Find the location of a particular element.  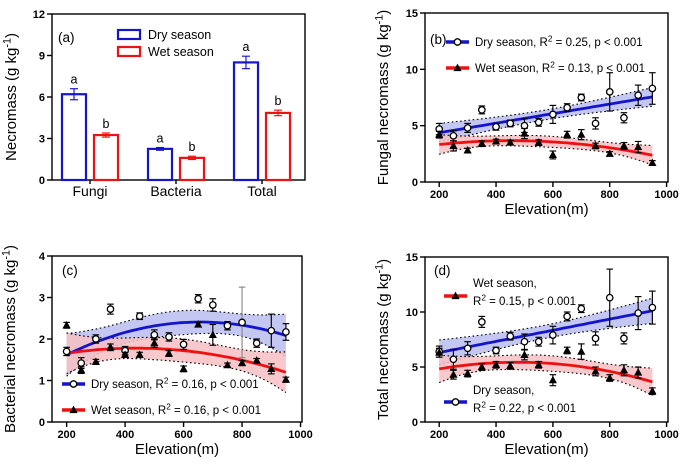

y-tick-label: 5 is located at coordinates (415, 127).